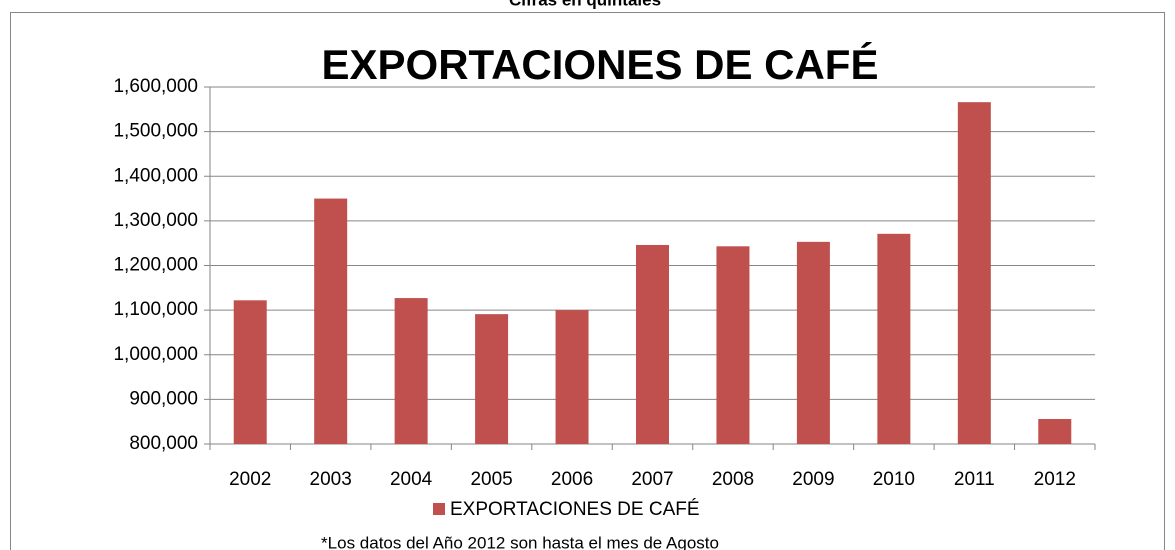 The width and height of the screenshot is (1175, 550). What do you see at coordinates (813, 479) in the screenshot?
I see `x-tick-label: 2009` at bounding box center [813, 479].